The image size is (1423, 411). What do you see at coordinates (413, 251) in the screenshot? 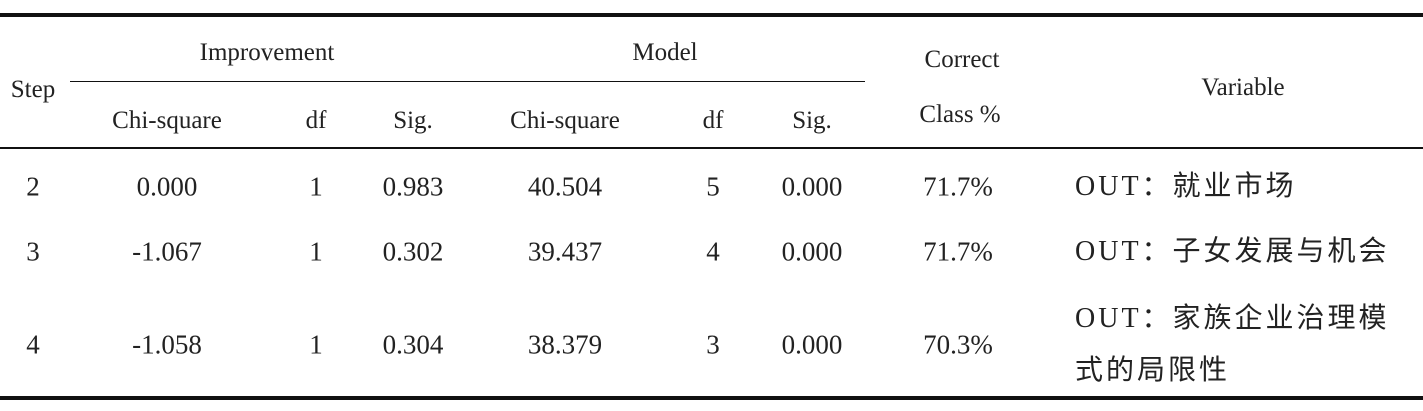
I see `cell: 0.302` at bounding box center [413, 251].